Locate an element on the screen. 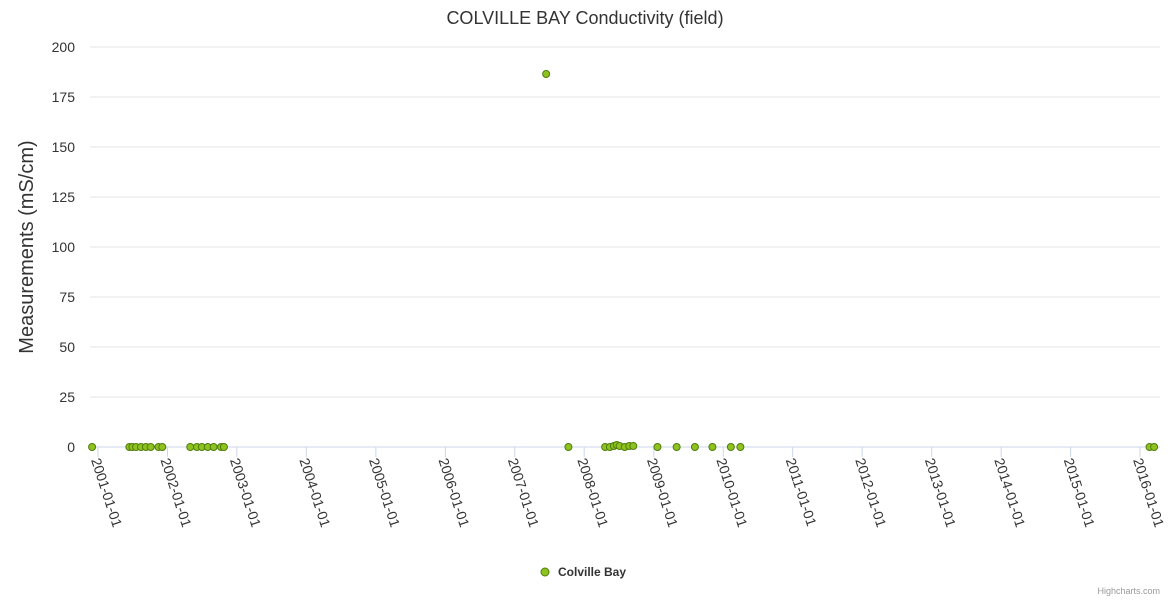 This screenshot has width=1170, height=600. x-tick-label: 2007-01-01 is located at coordinates (523, 492).